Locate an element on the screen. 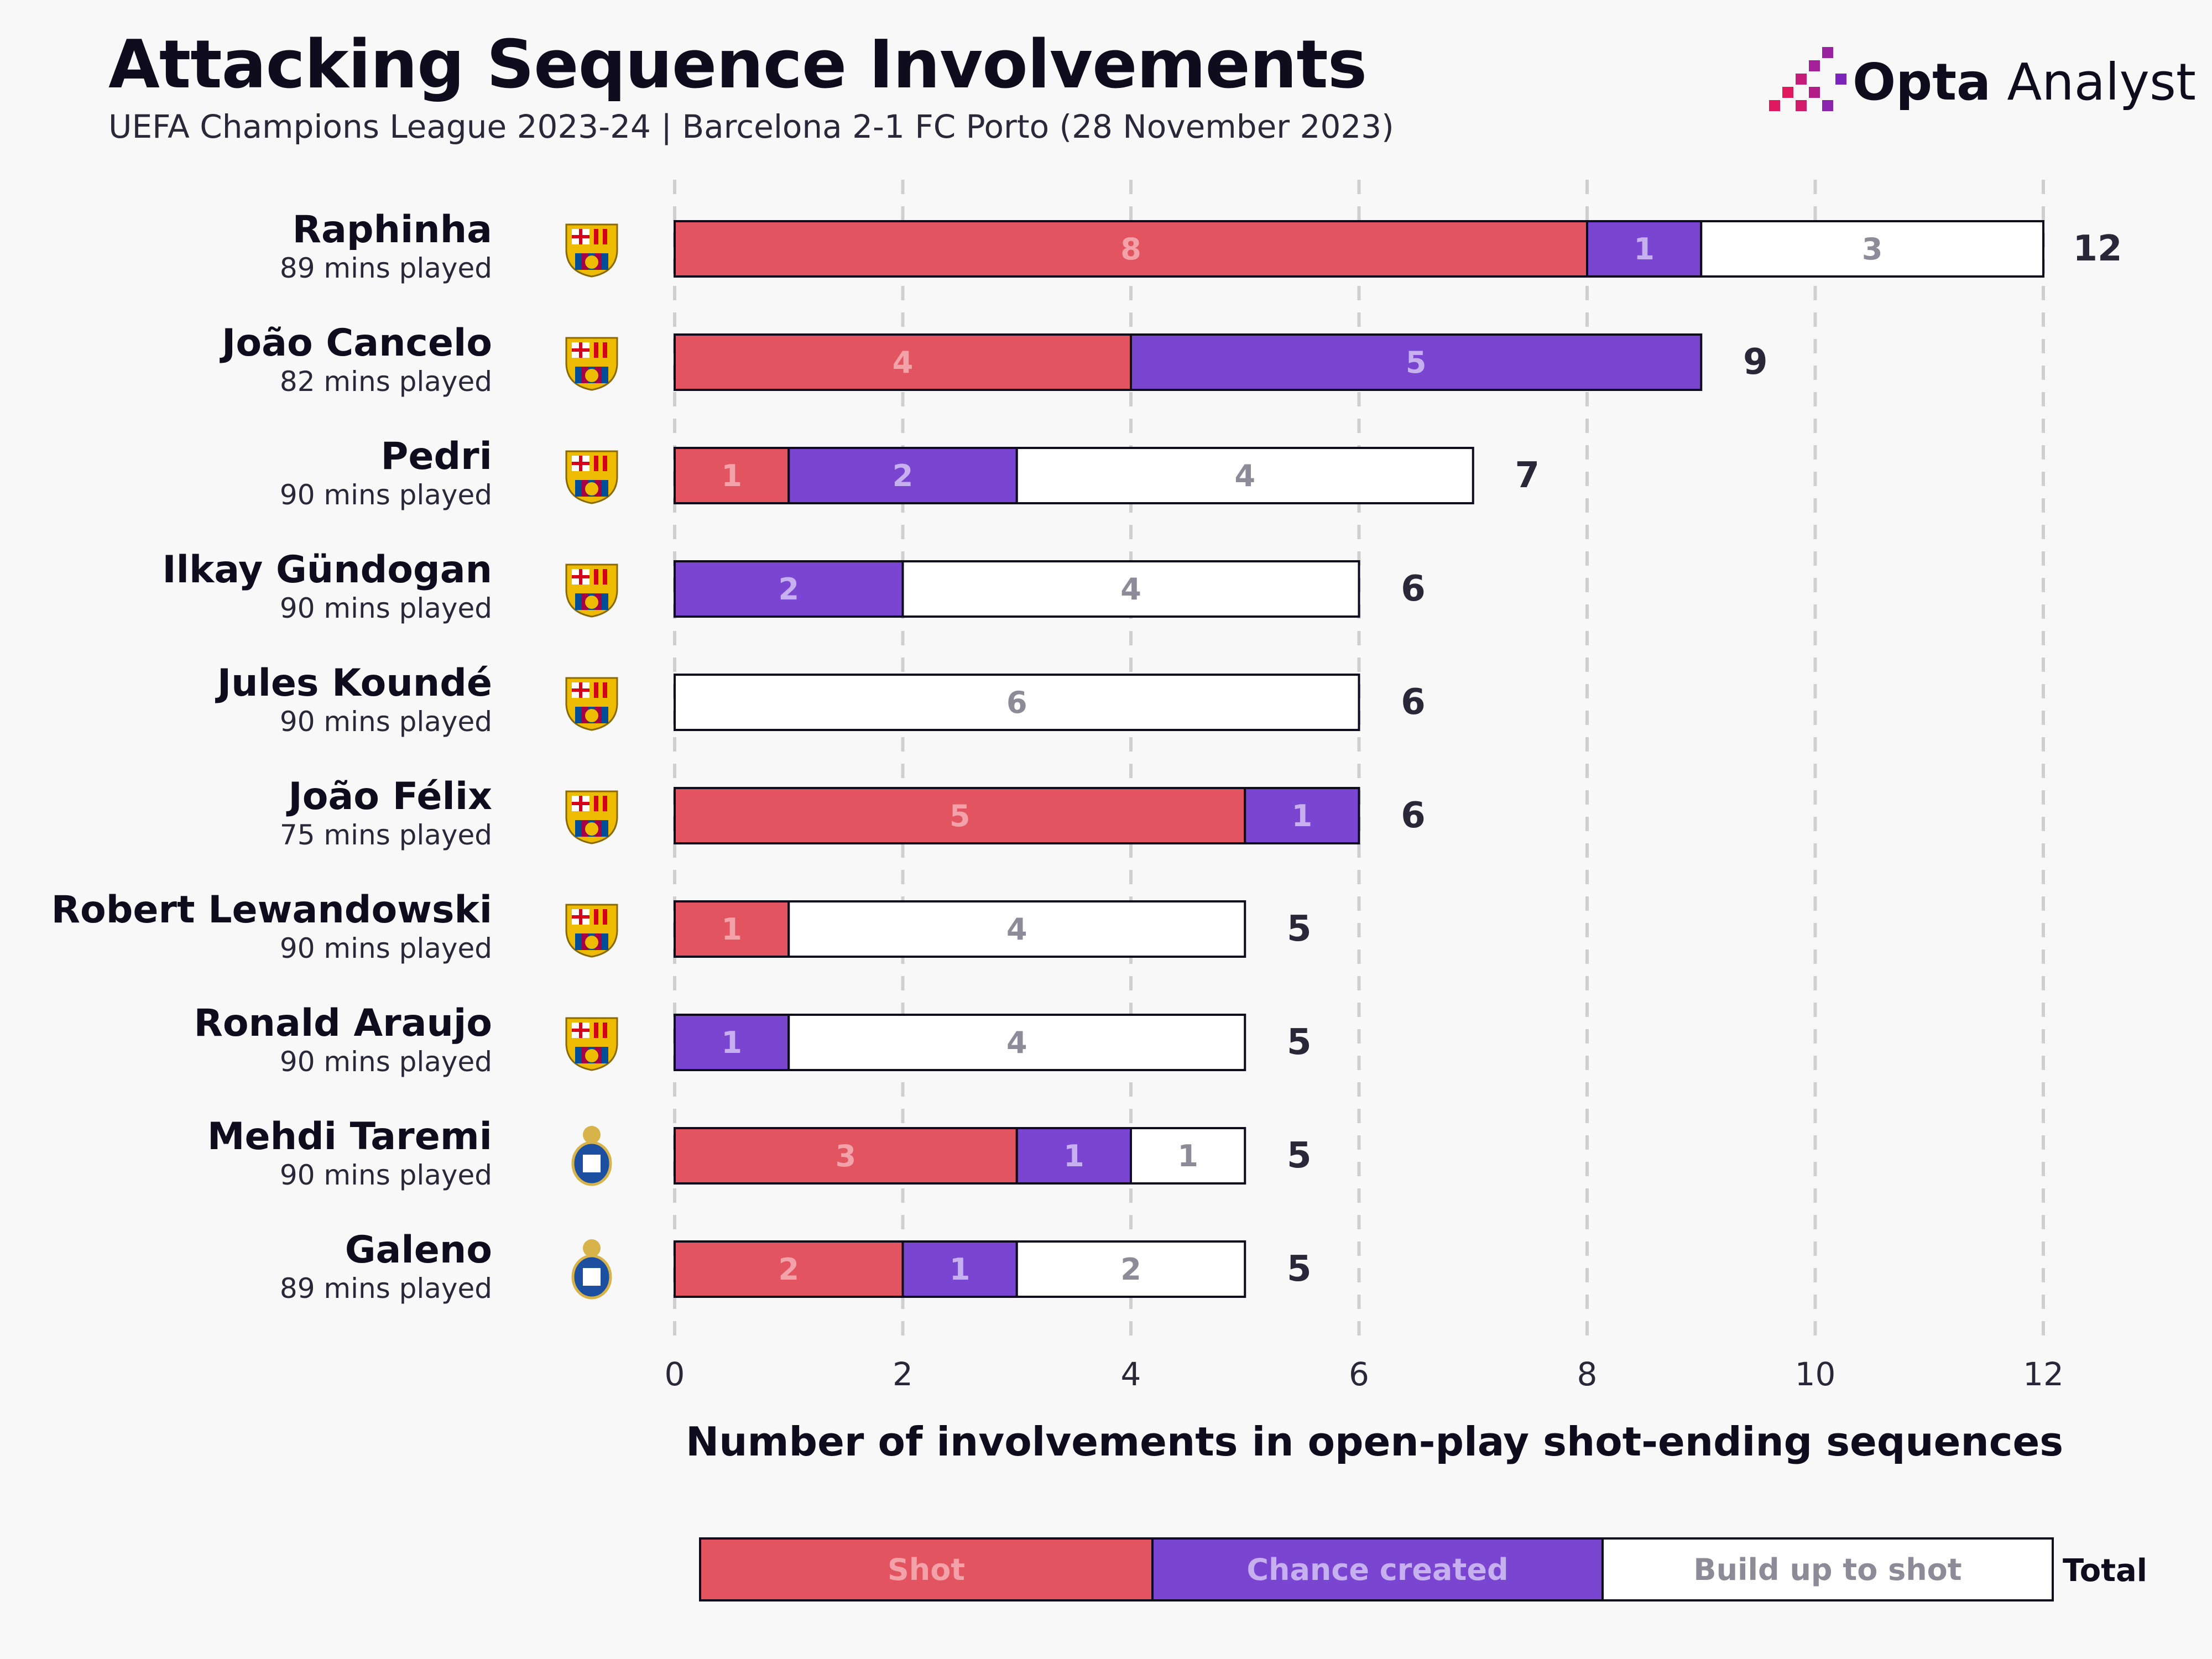 This screenshot has width=2212, height=1659. minutes-played: 89 mins played is located at coordinates (386, 268).